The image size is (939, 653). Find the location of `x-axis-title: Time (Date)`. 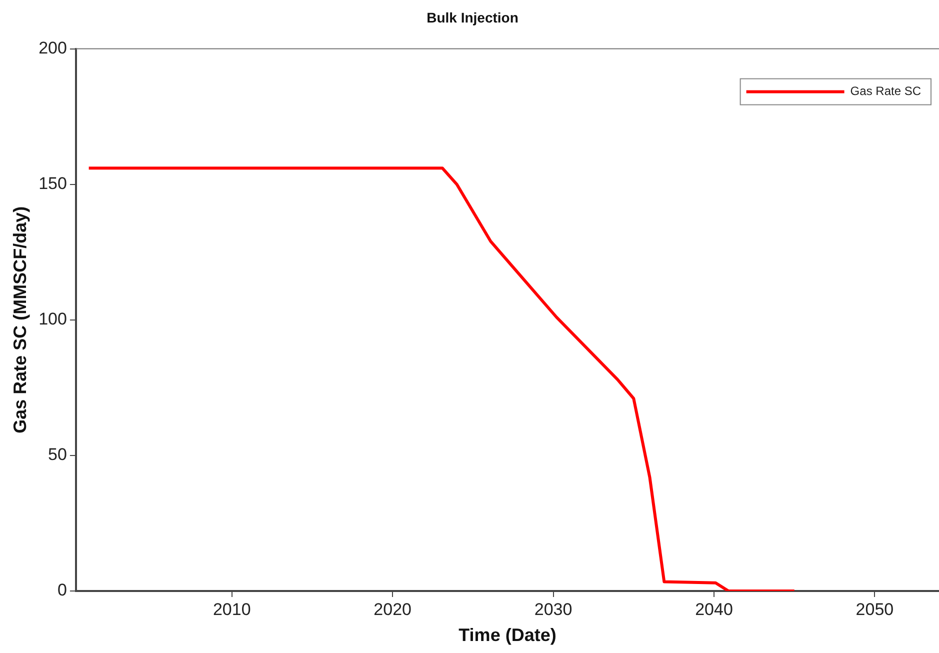

x-axis-title: Time (Date) is located at coordinates (507, 635).